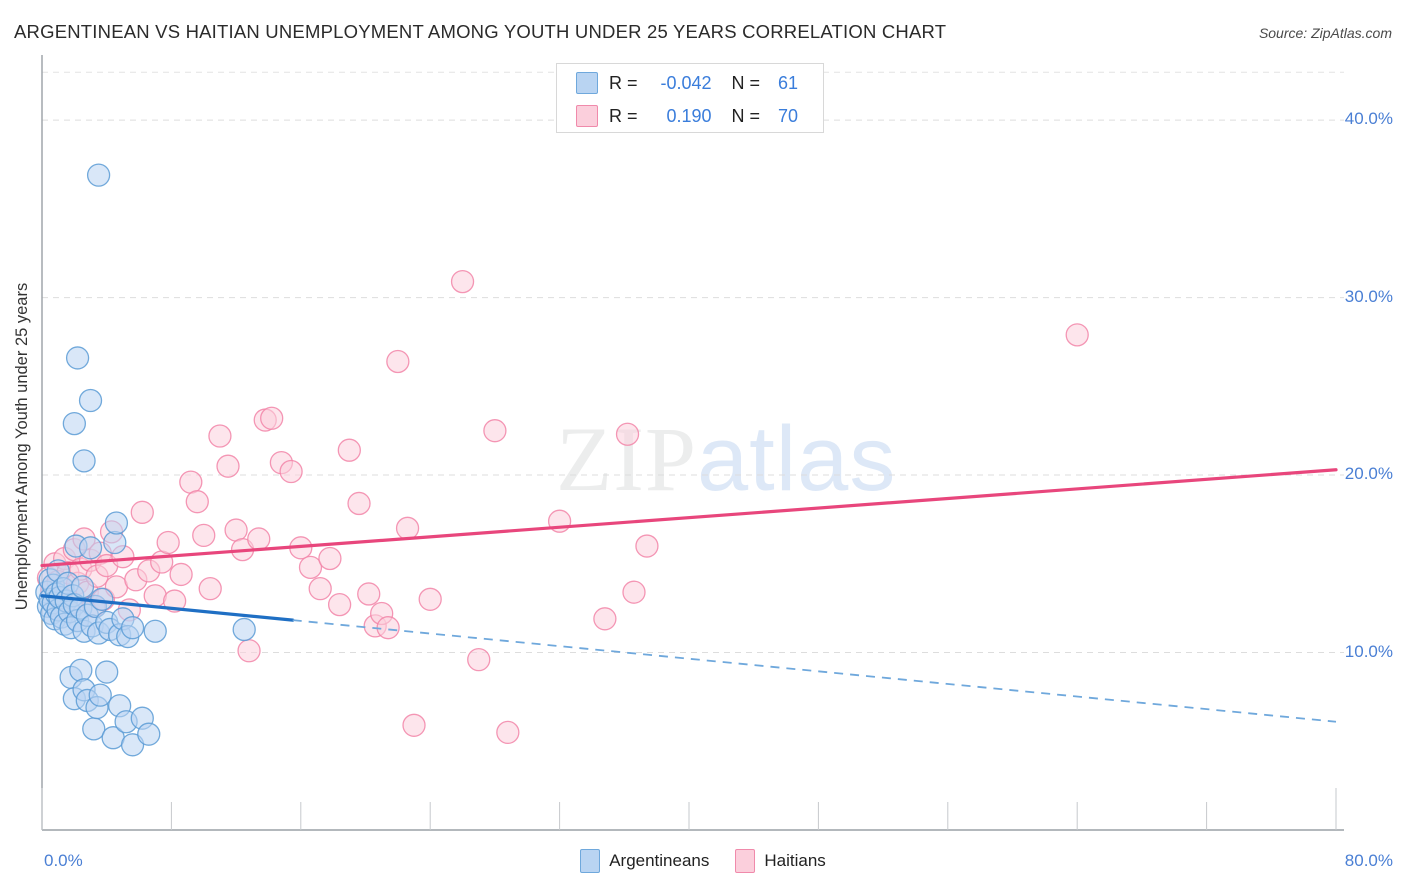 This screenshot has height=892, width=1406. I want to click on legend-item-argentineans: Argentineans, so click(644, 861).